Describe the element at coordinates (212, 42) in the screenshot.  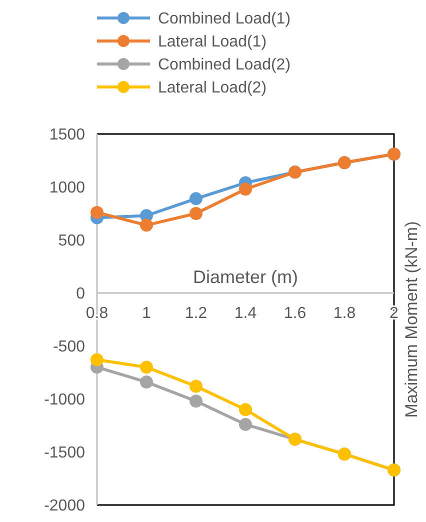
I see `legend-label: Lateral Load(1)` at that location.